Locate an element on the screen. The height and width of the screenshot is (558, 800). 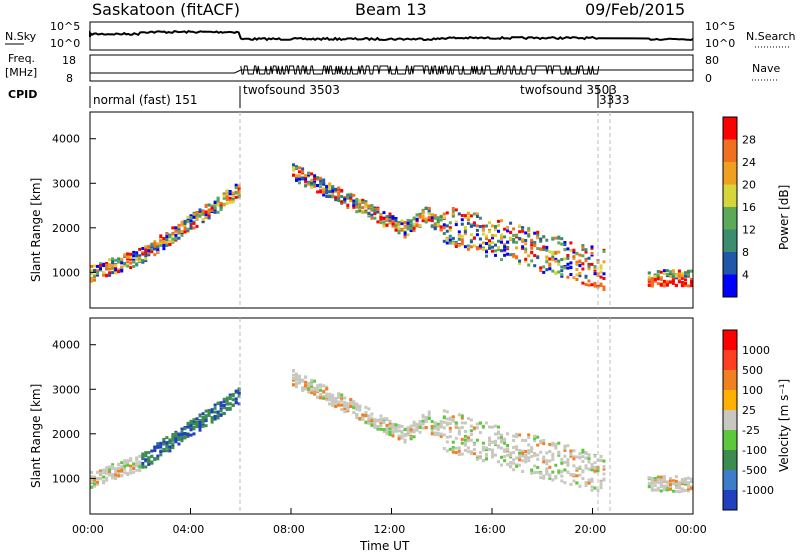
colorbar-tick-label: 25 is located at coordinates (749, 410).